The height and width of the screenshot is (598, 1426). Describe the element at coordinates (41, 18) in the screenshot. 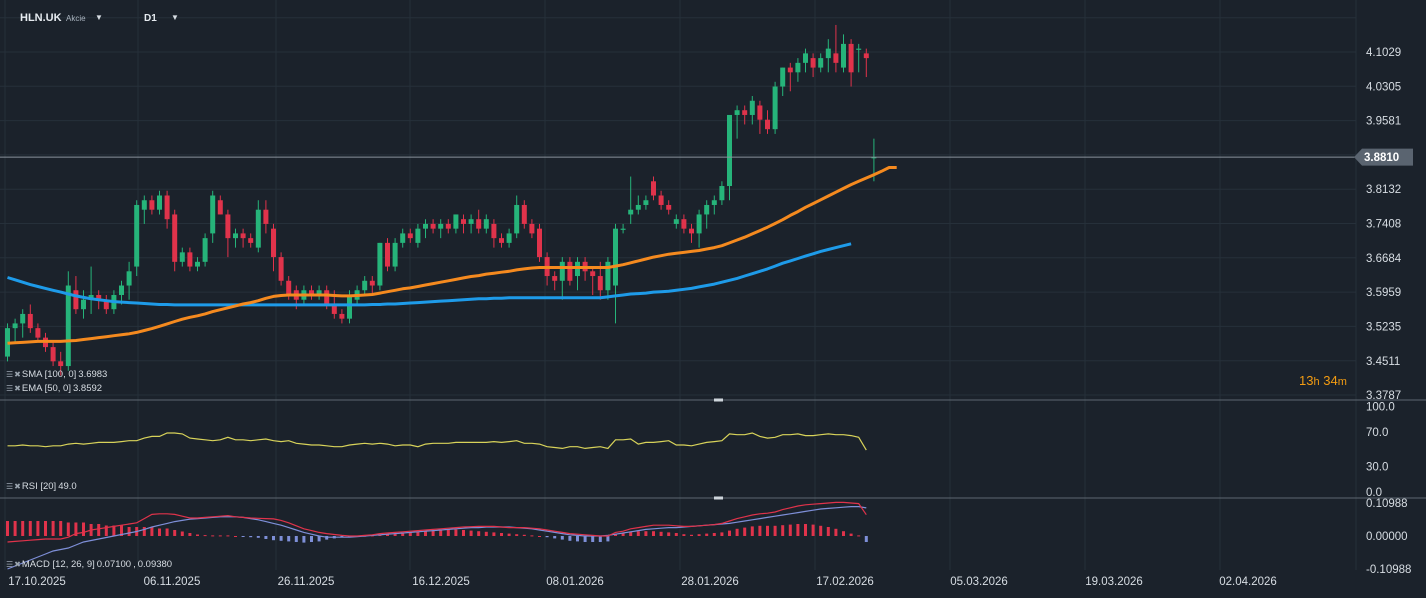

I see `symbol-selector: HLN.UK` at that location.